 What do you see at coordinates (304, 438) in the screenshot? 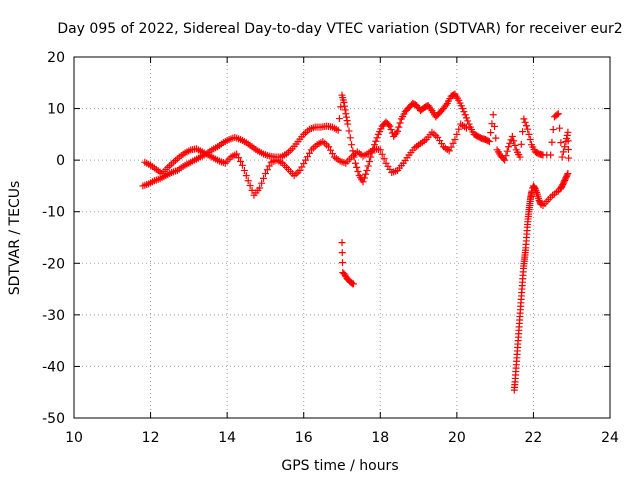
I see `x-tick-label: 16` at bounding box center [304, 438].